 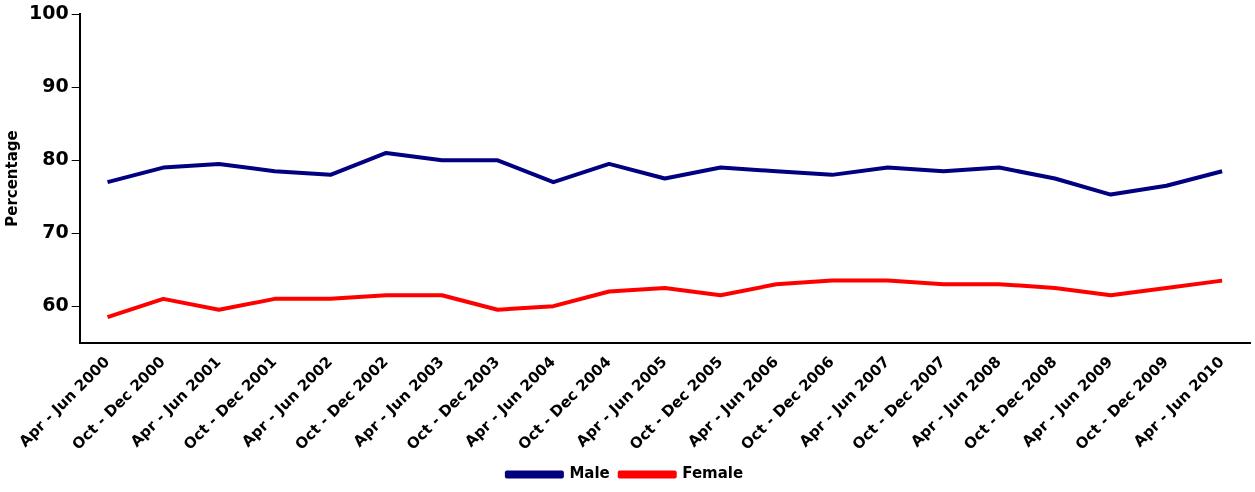 What do you see at coordinates (55, 85) in the screenshot?
I see `y-tick-label: 90` at bounding box center [55, 85].